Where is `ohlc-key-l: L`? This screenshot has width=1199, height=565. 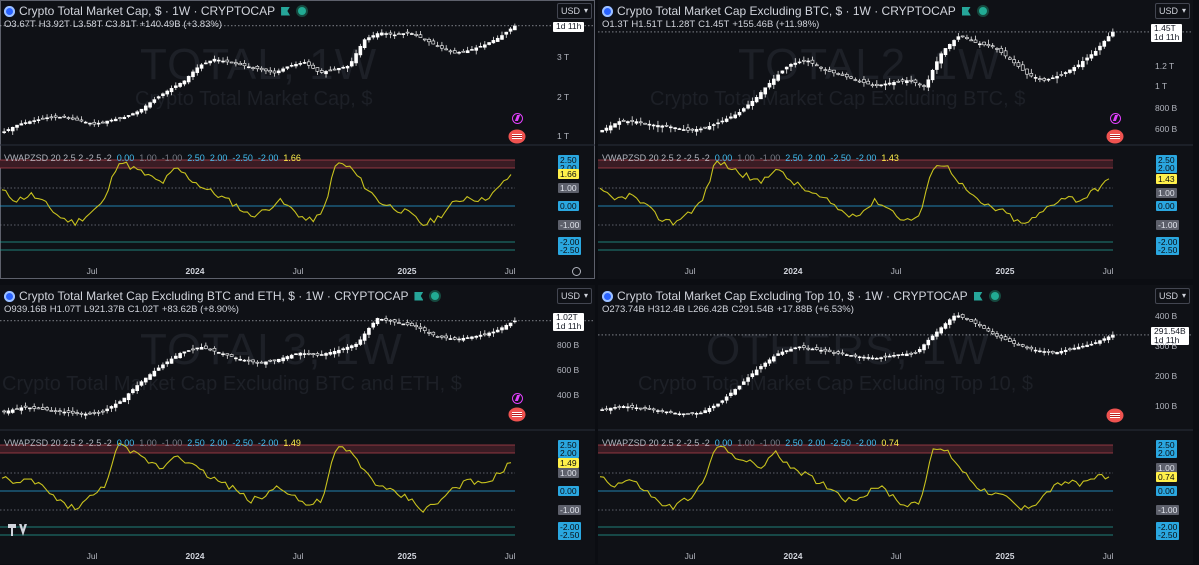 ohlc-key-l: L is located at coordinates (668, 24).